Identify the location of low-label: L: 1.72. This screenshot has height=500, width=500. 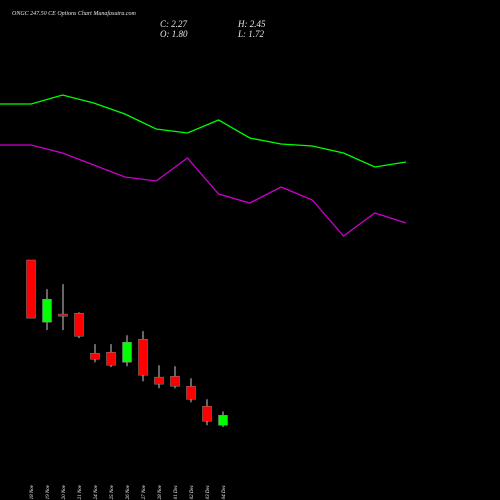
(251, 34).